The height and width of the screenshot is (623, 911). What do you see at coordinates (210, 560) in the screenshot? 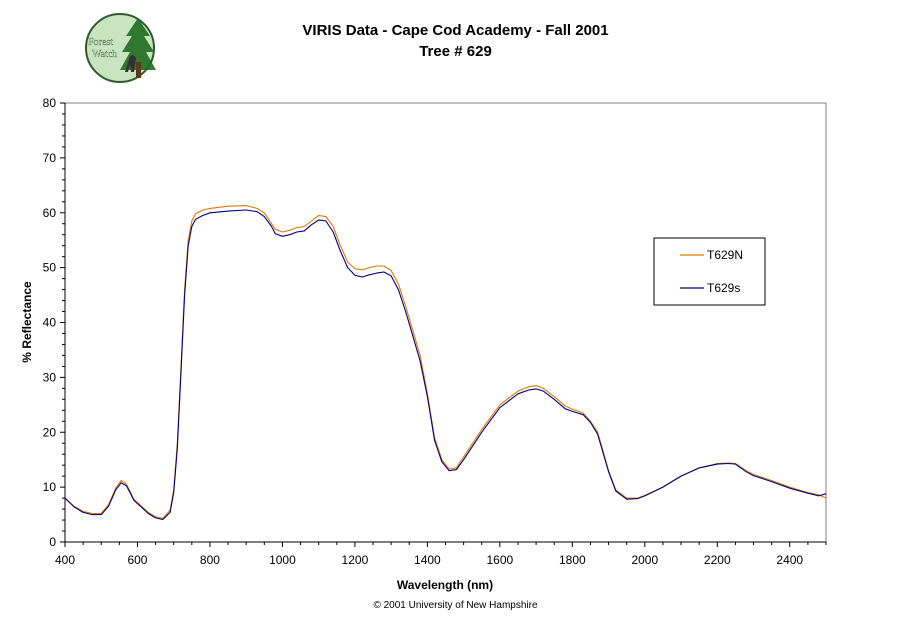
I see `x-tick-label: 800` at bounding box center [210, 560].